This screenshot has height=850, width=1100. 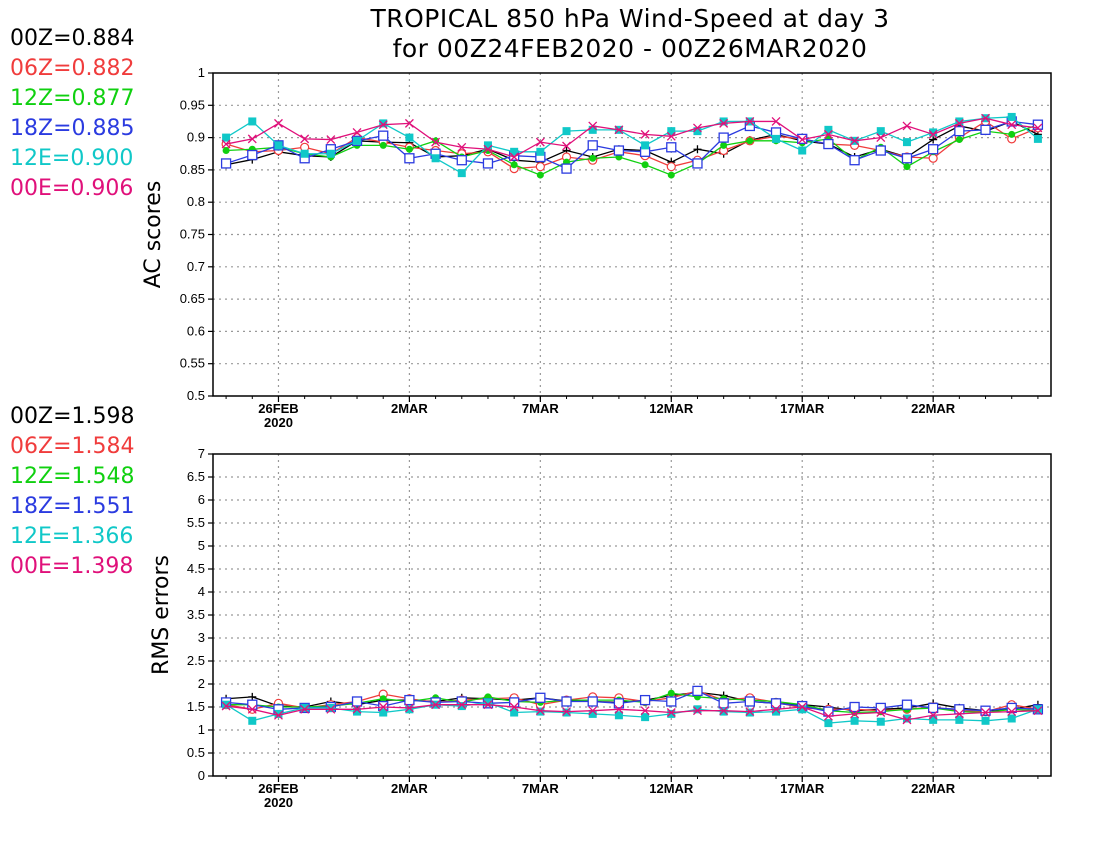 I want to click on series-group, so click(x=632, y=145).